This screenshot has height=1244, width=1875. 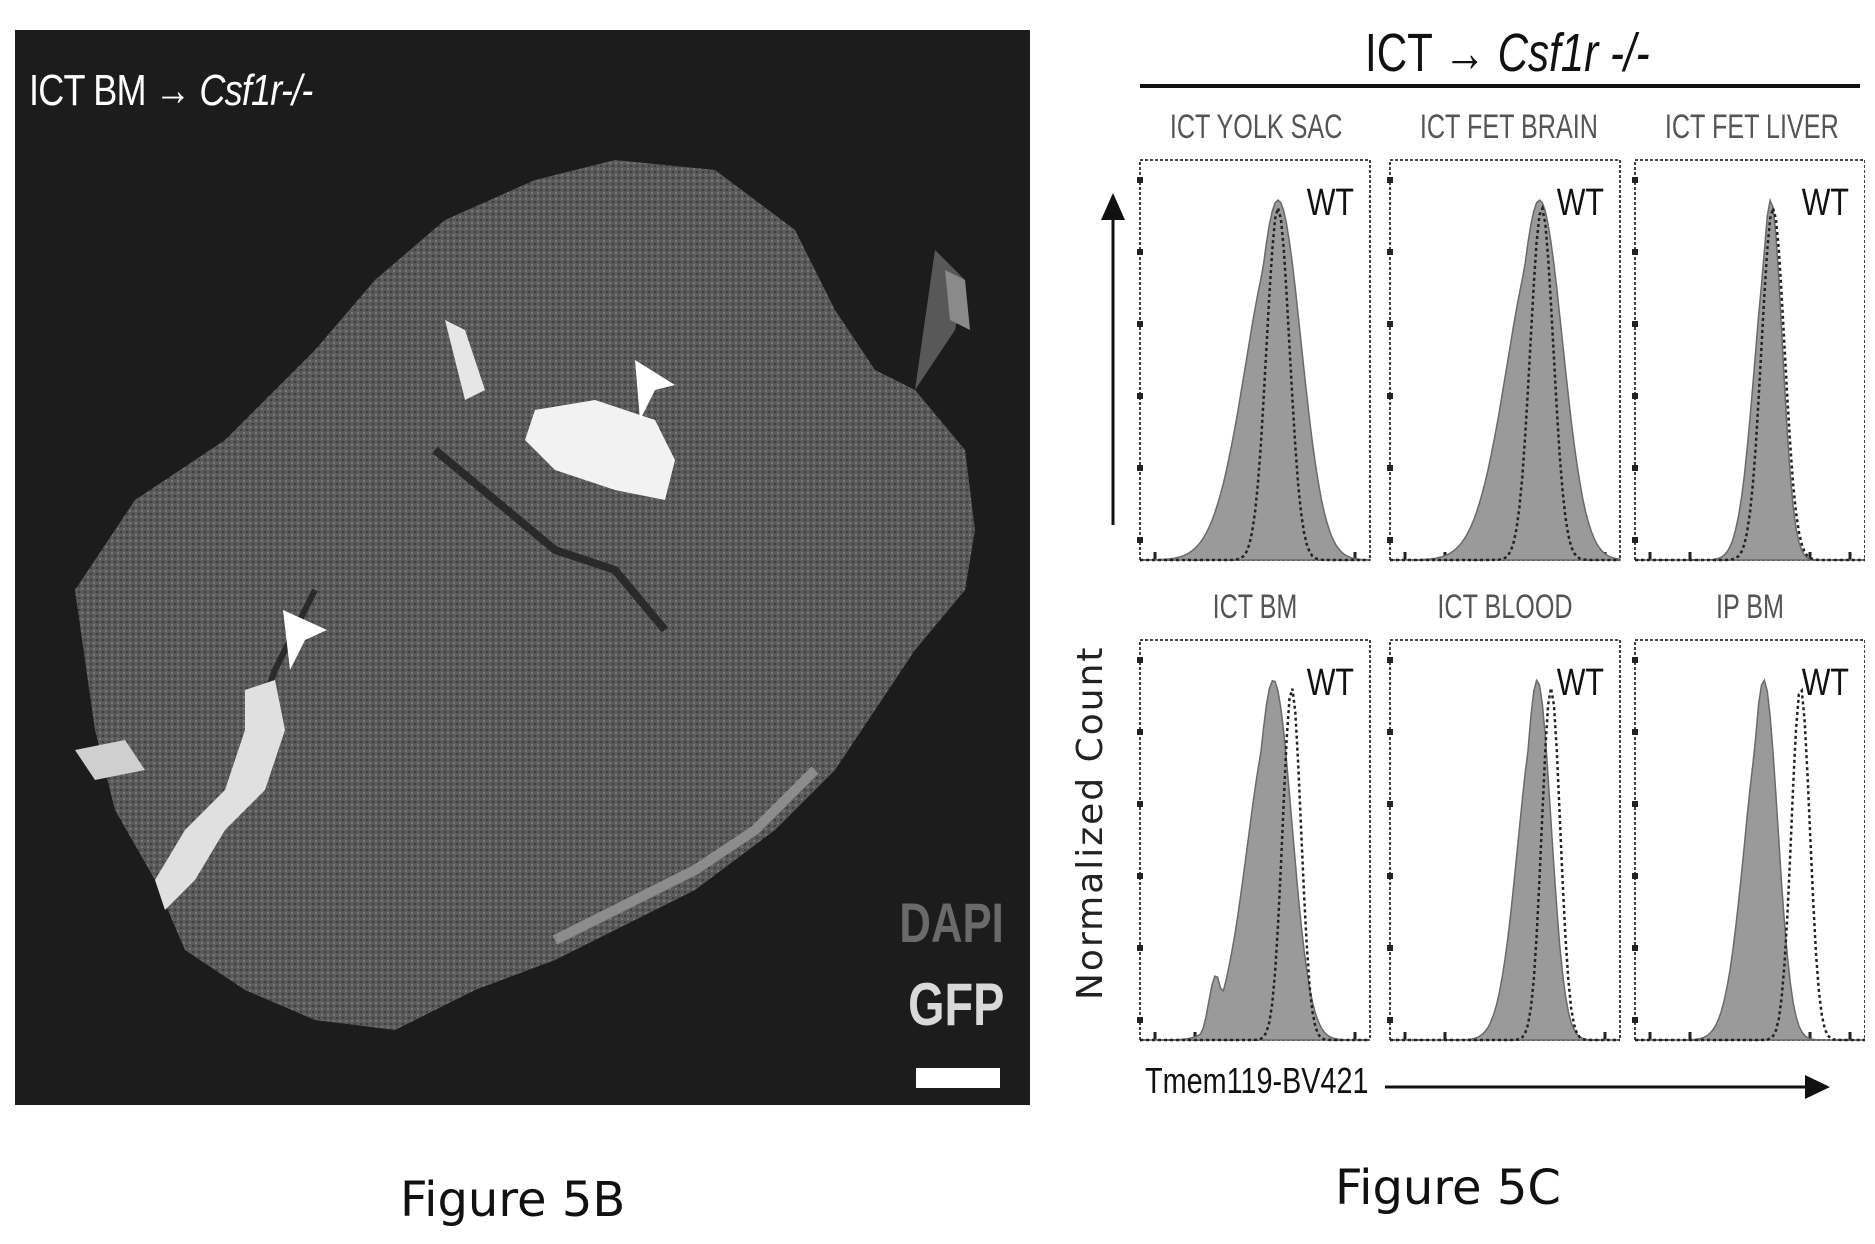 I want to click on arrowhead-upper, so click(x=655, y=390).